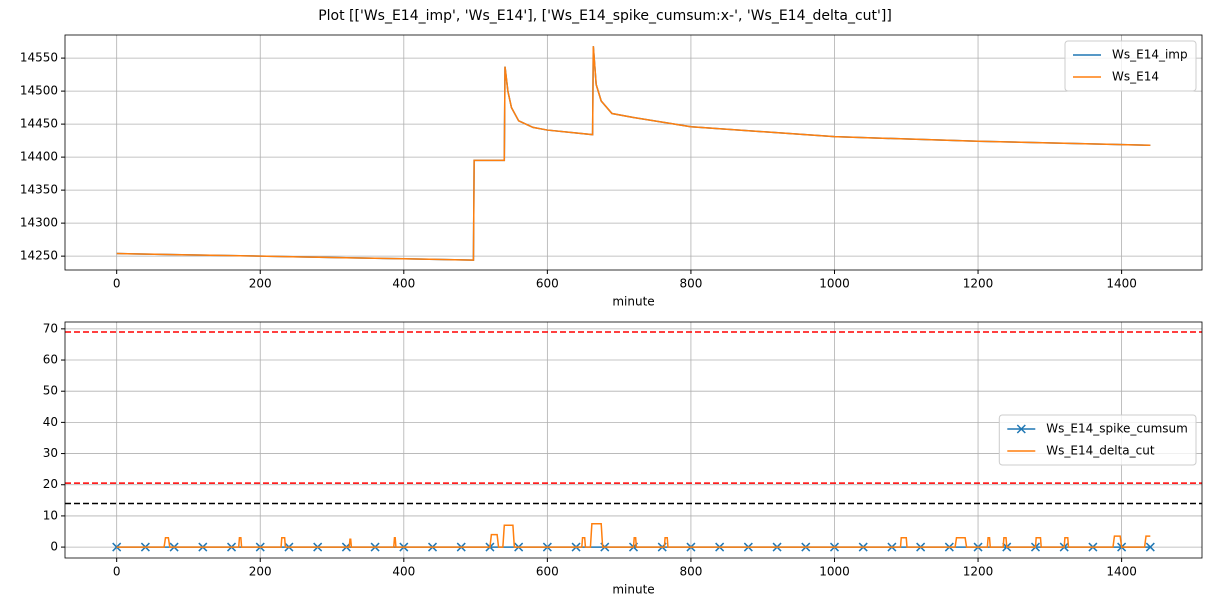 This screenshot has width=1211, height=611. Describe the element at coordinates (1021, 429) in the screenshot. I see `legend-marker` at that location.